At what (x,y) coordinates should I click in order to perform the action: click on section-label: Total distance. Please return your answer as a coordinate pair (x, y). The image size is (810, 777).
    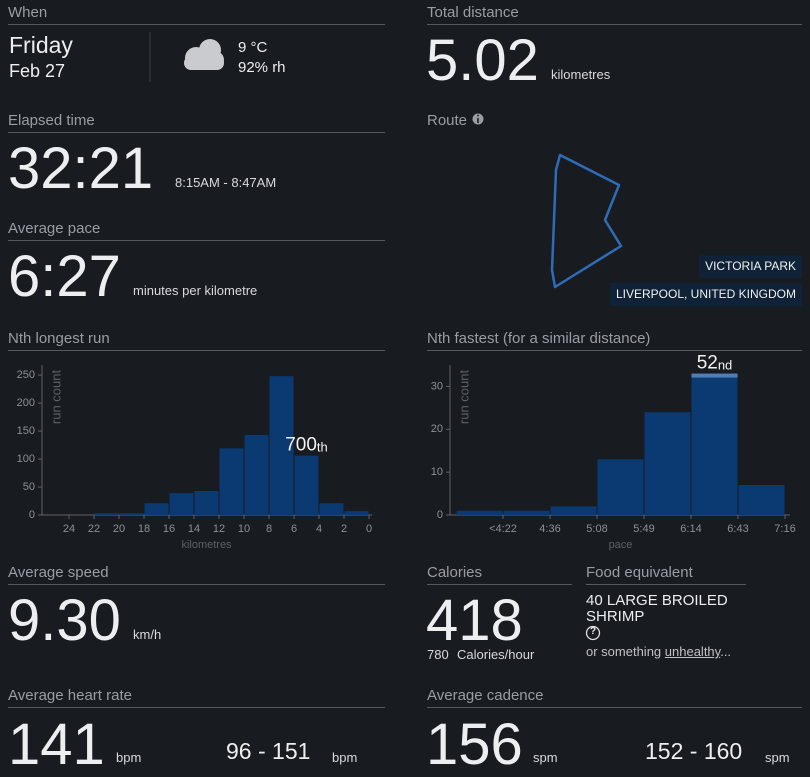
    Looking at the image, I should click on (614, 15).